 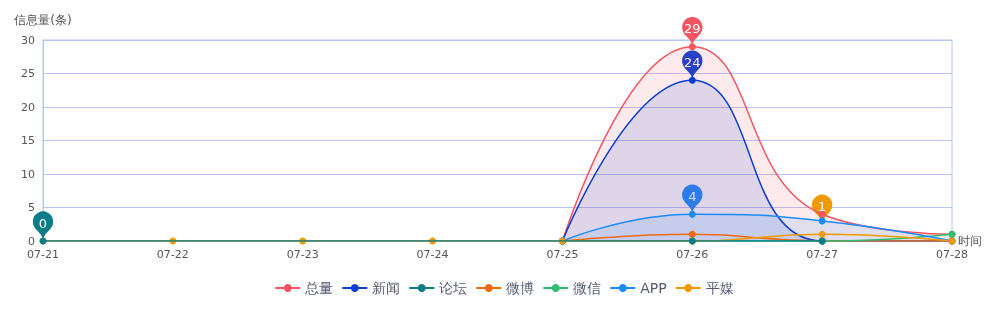 I want to click on y-tick-label: 15, so click(x=28, y=140).